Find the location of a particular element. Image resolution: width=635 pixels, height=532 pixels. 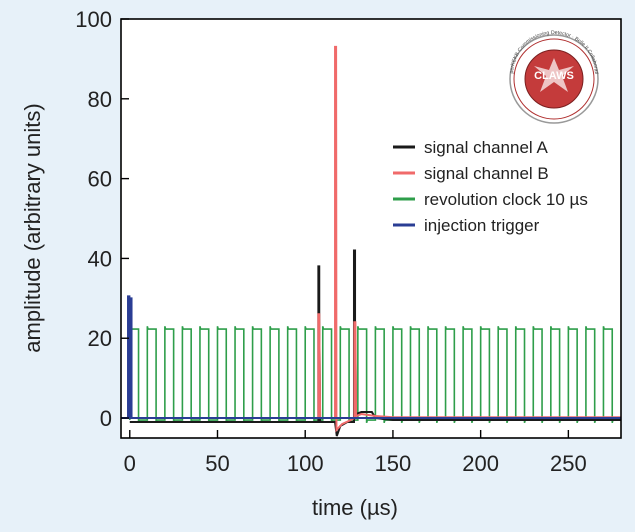

y-tick-label: 60 is located at coordinates (100, 179).